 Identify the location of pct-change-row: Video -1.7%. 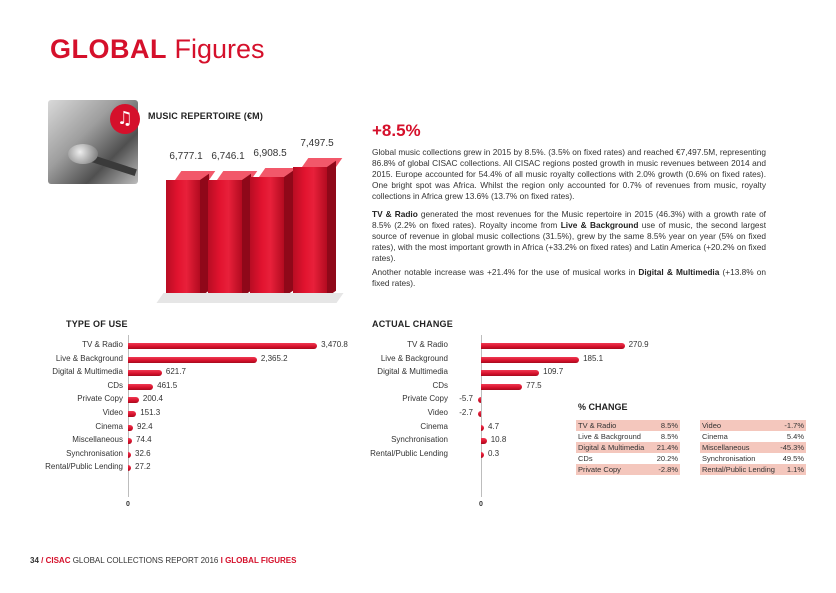
(753, 425).